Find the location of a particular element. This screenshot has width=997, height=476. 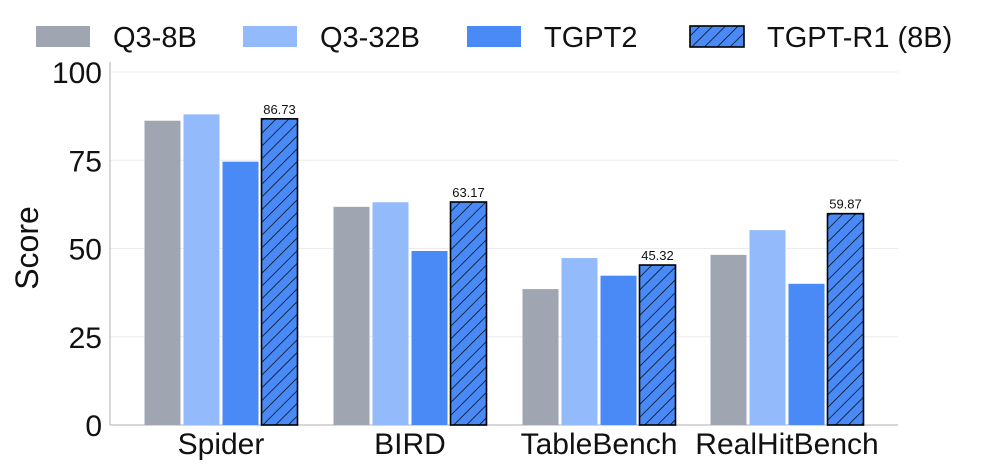

x-tick-label: TableBench is located at coordinates (599, 444).